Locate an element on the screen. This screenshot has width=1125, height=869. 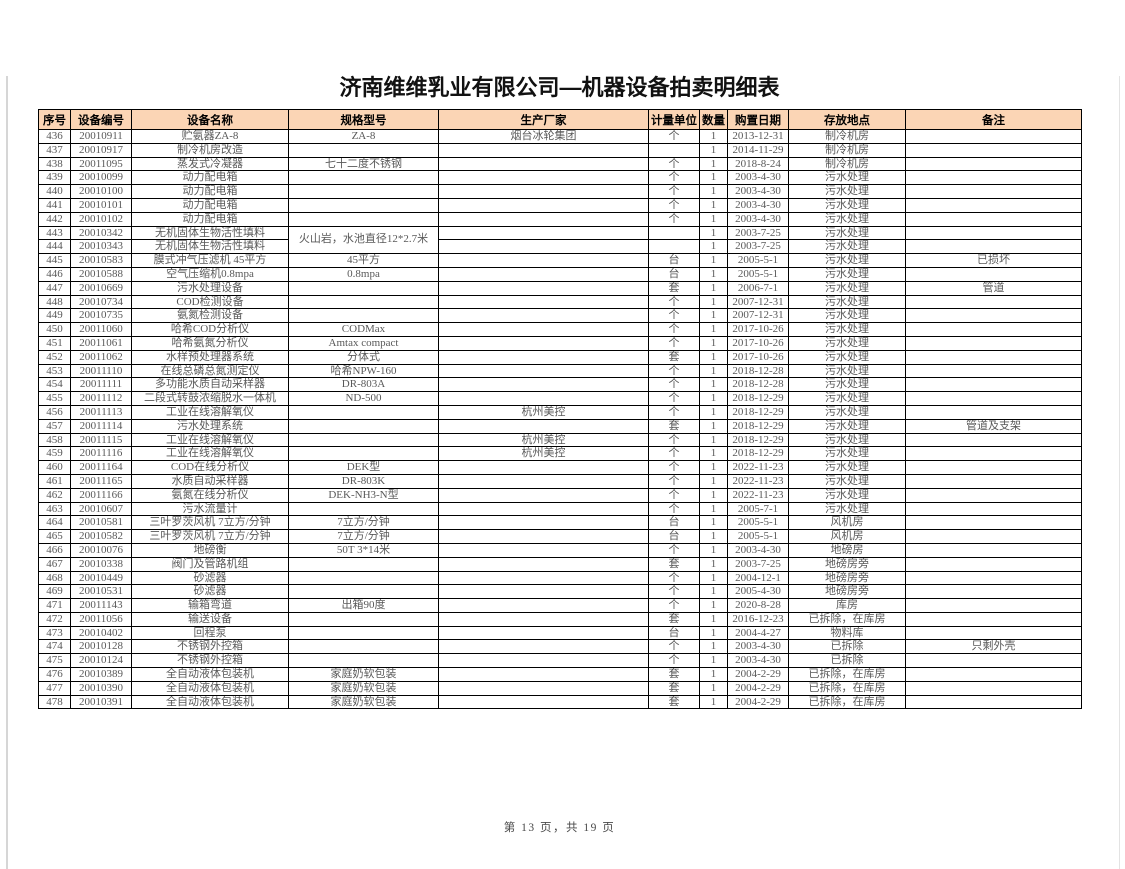
cell-446-location: 污水处理 is located at coordinates (847, 274).